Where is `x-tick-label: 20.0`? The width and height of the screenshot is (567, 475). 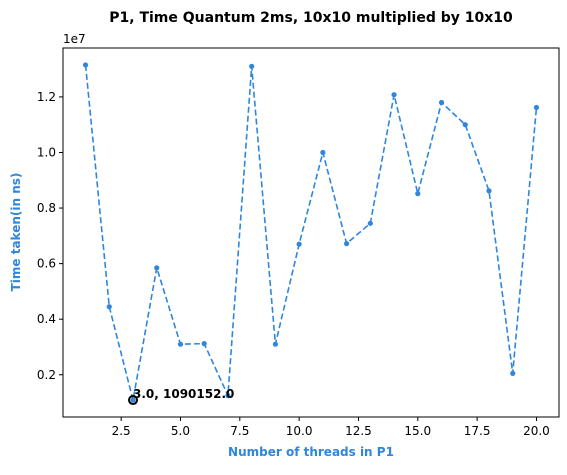
x-tick-label: 20.0 is located at coordinates (536, 431).